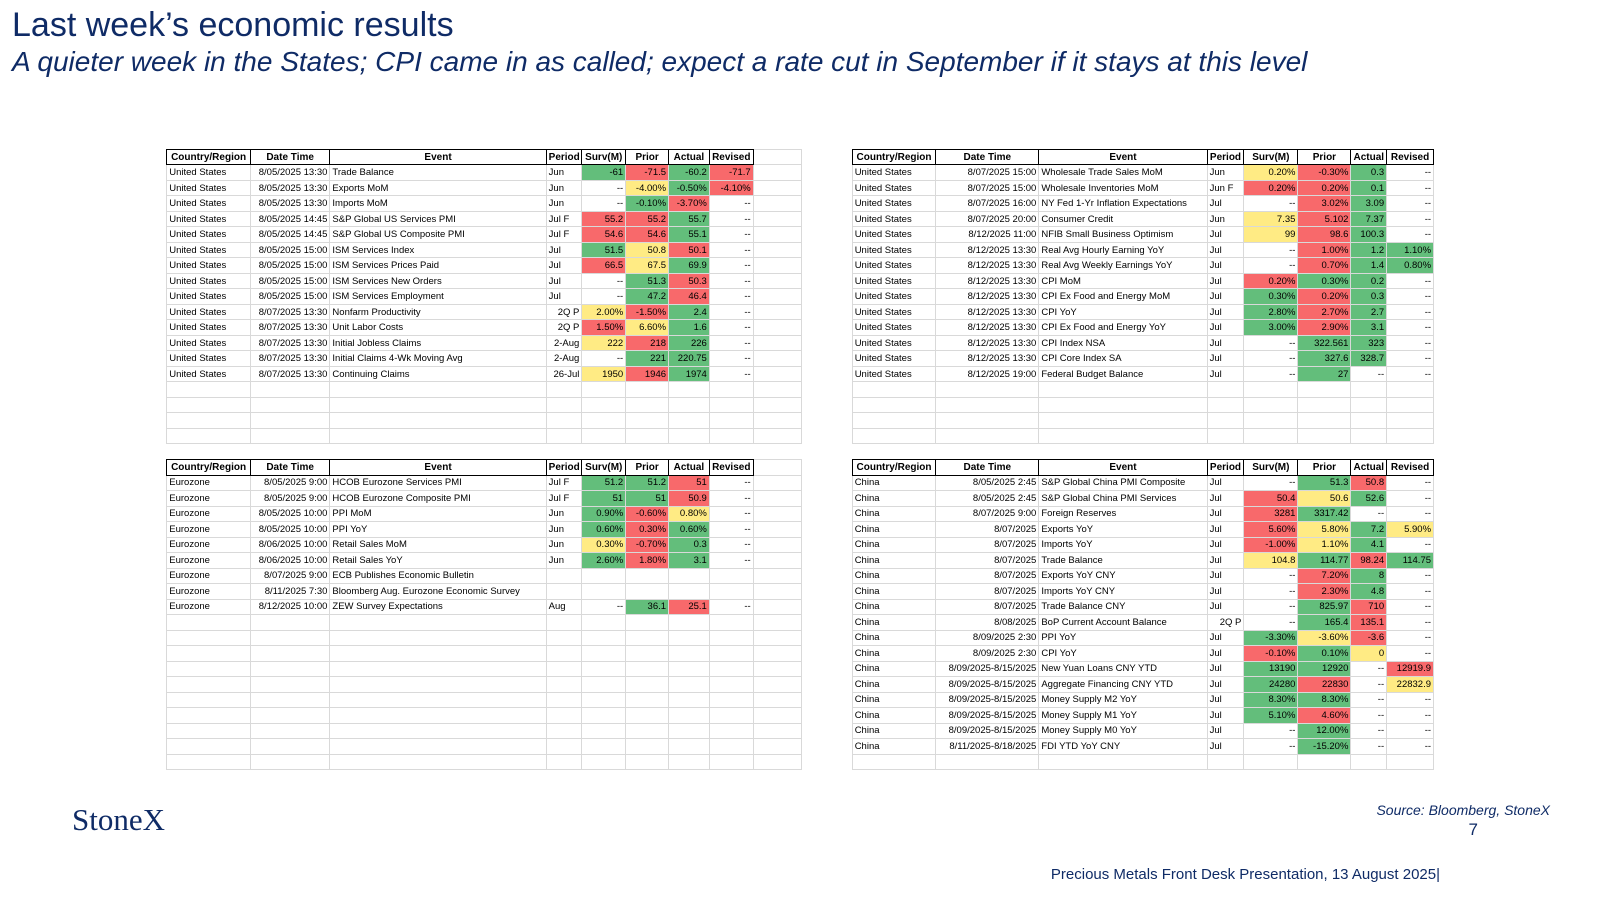 The height and width of the screenshot is (900, 1600). What do you see at coordinates (647, 312) in the screenshot?
I see `value-cell: -1.50%` at bounding box center [647, 312].